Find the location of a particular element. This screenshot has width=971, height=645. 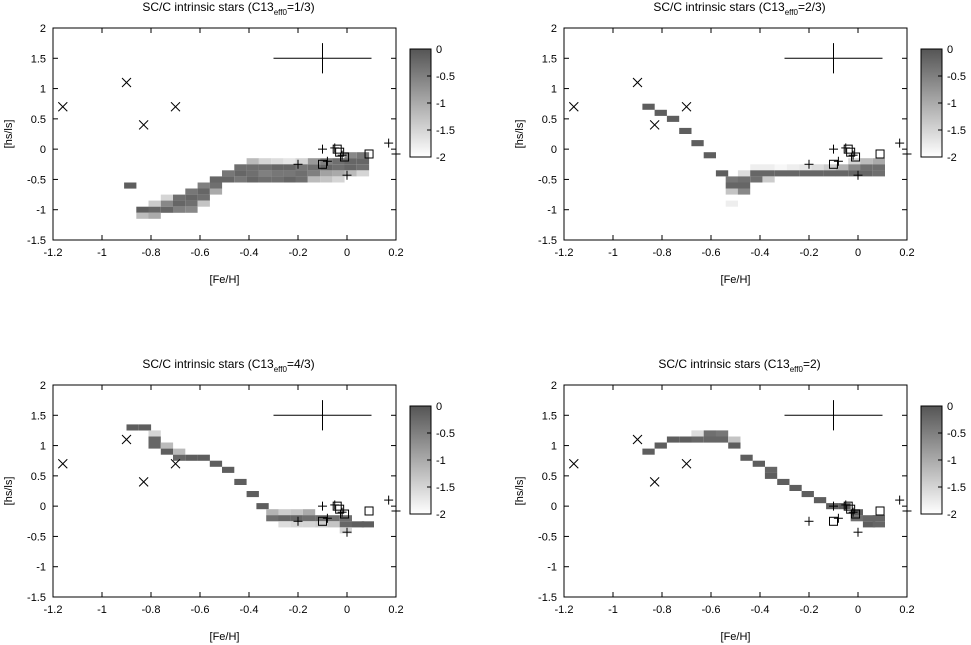

plot-frame is located at coordinates (224, 491).